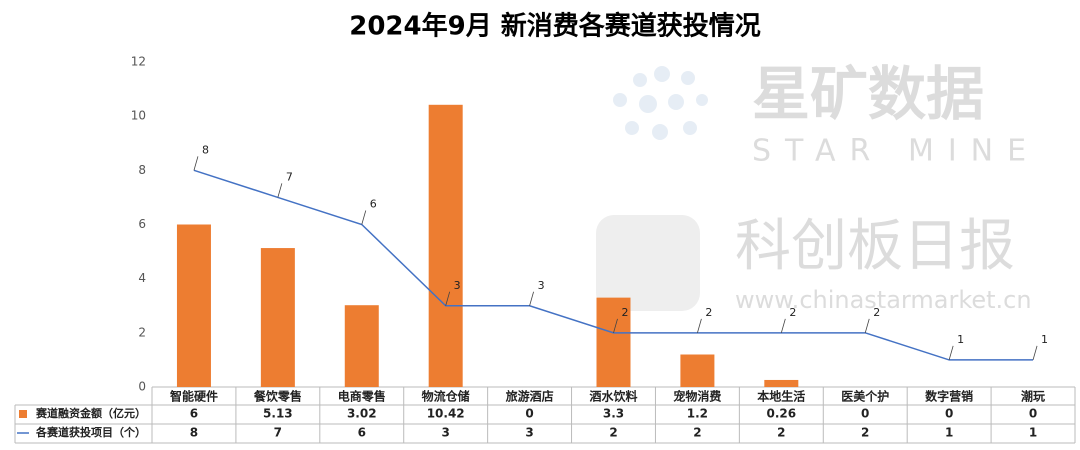 Image resolution: width=1080 pixels, height=450 pixels. I want to click on x-tick-label: 智能硬件, so click(193, 396).